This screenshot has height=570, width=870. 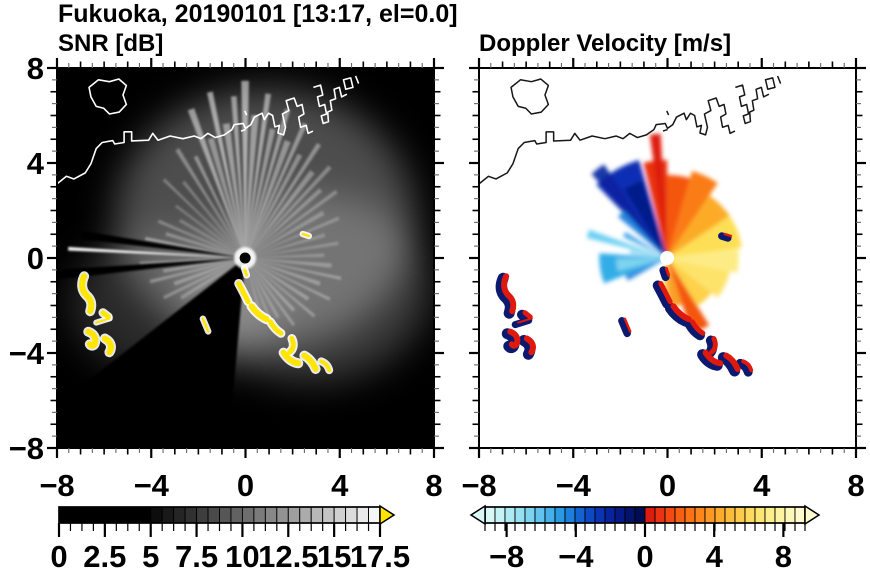 What do you see at coordinates (35, 68) in the screenshot?
I see `y-tick-label: 8` at bounding box center [35, 68].